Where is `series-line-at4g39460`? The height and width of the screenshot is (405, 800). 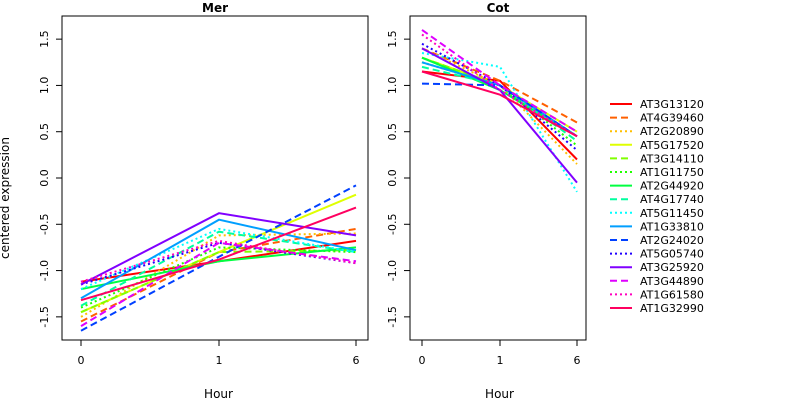 series-line-at4g39460 is located at coordinates (499, 85).